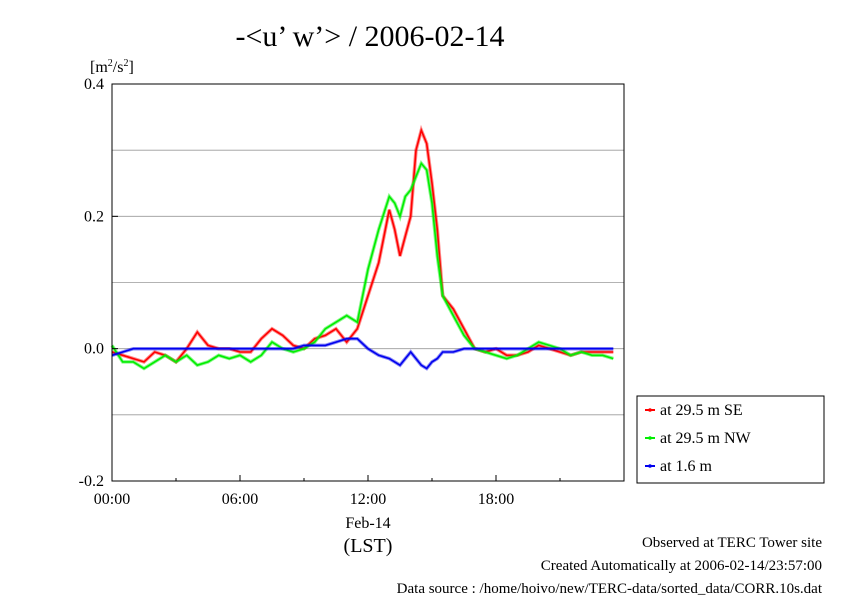  I want to click on legend-box, so click(730, 439).